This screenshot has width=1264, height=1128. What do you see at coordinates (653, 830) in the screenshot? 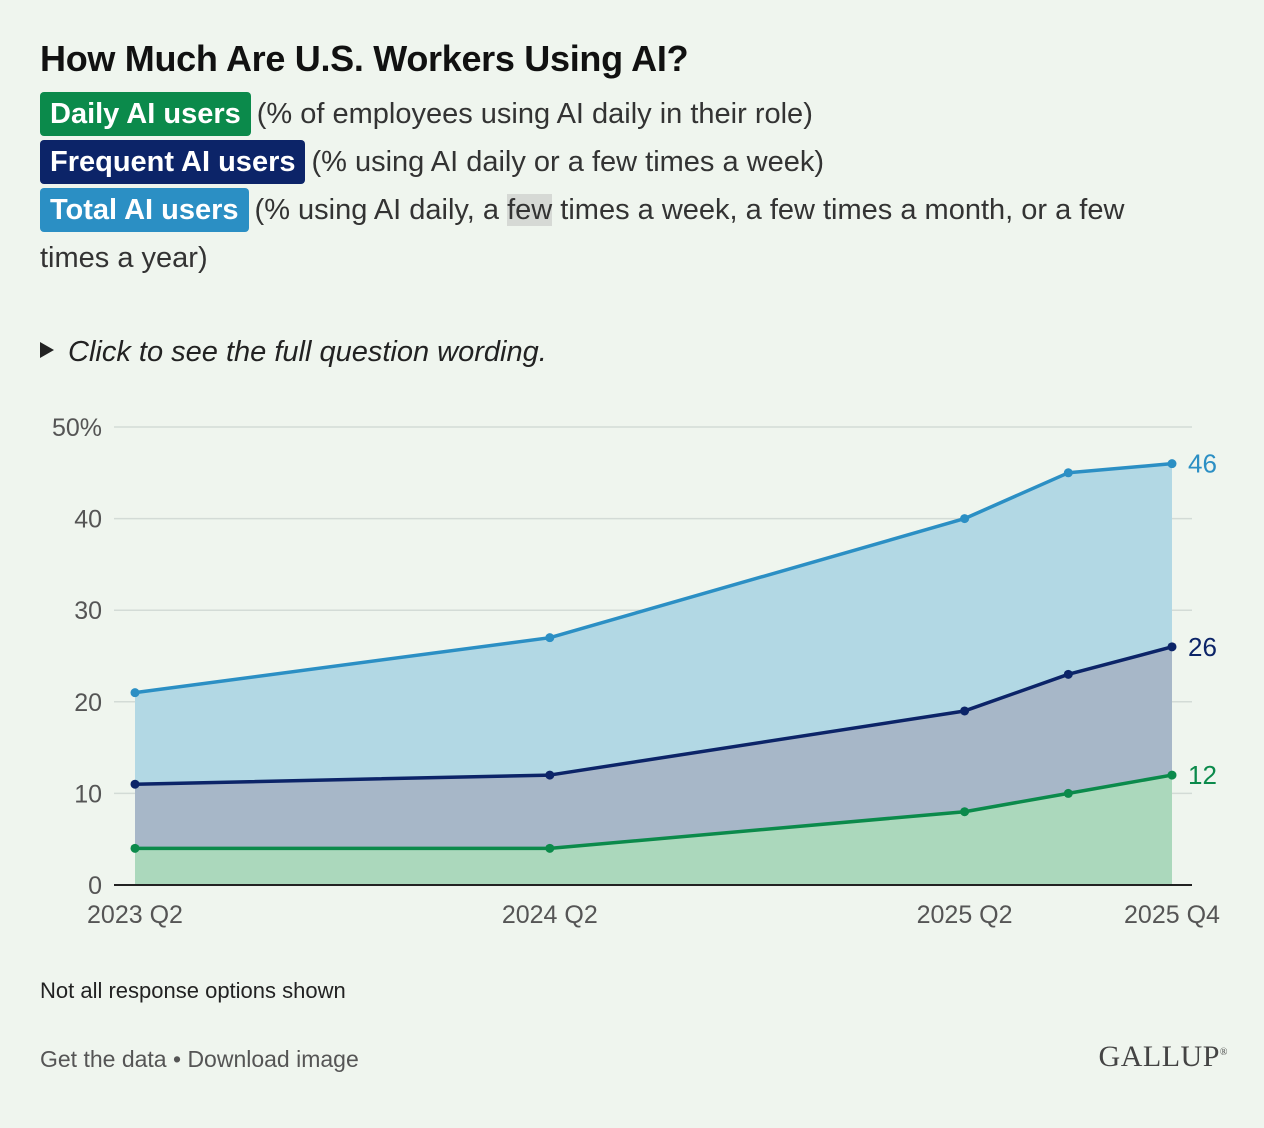
I see `area-daily-ai-users` at bounding box center [653, 830].